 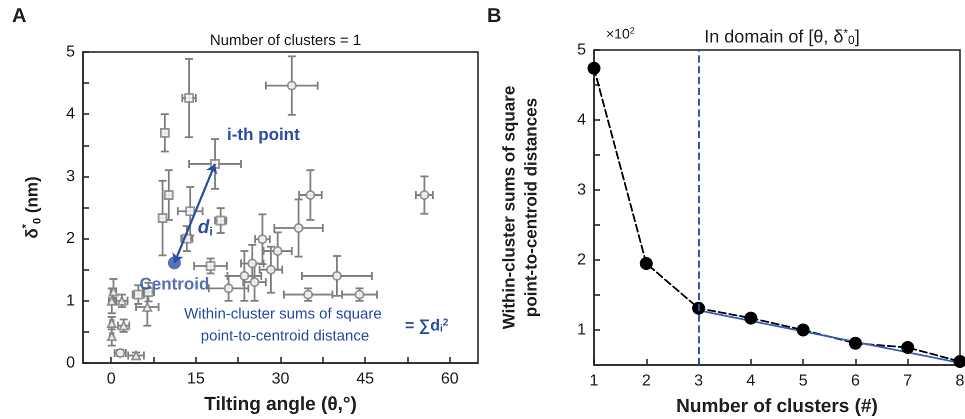 What do you see at coordinates (263, 134) in the screenshot?
I see `annotation: i-th point` at bounding box center [263, 134].